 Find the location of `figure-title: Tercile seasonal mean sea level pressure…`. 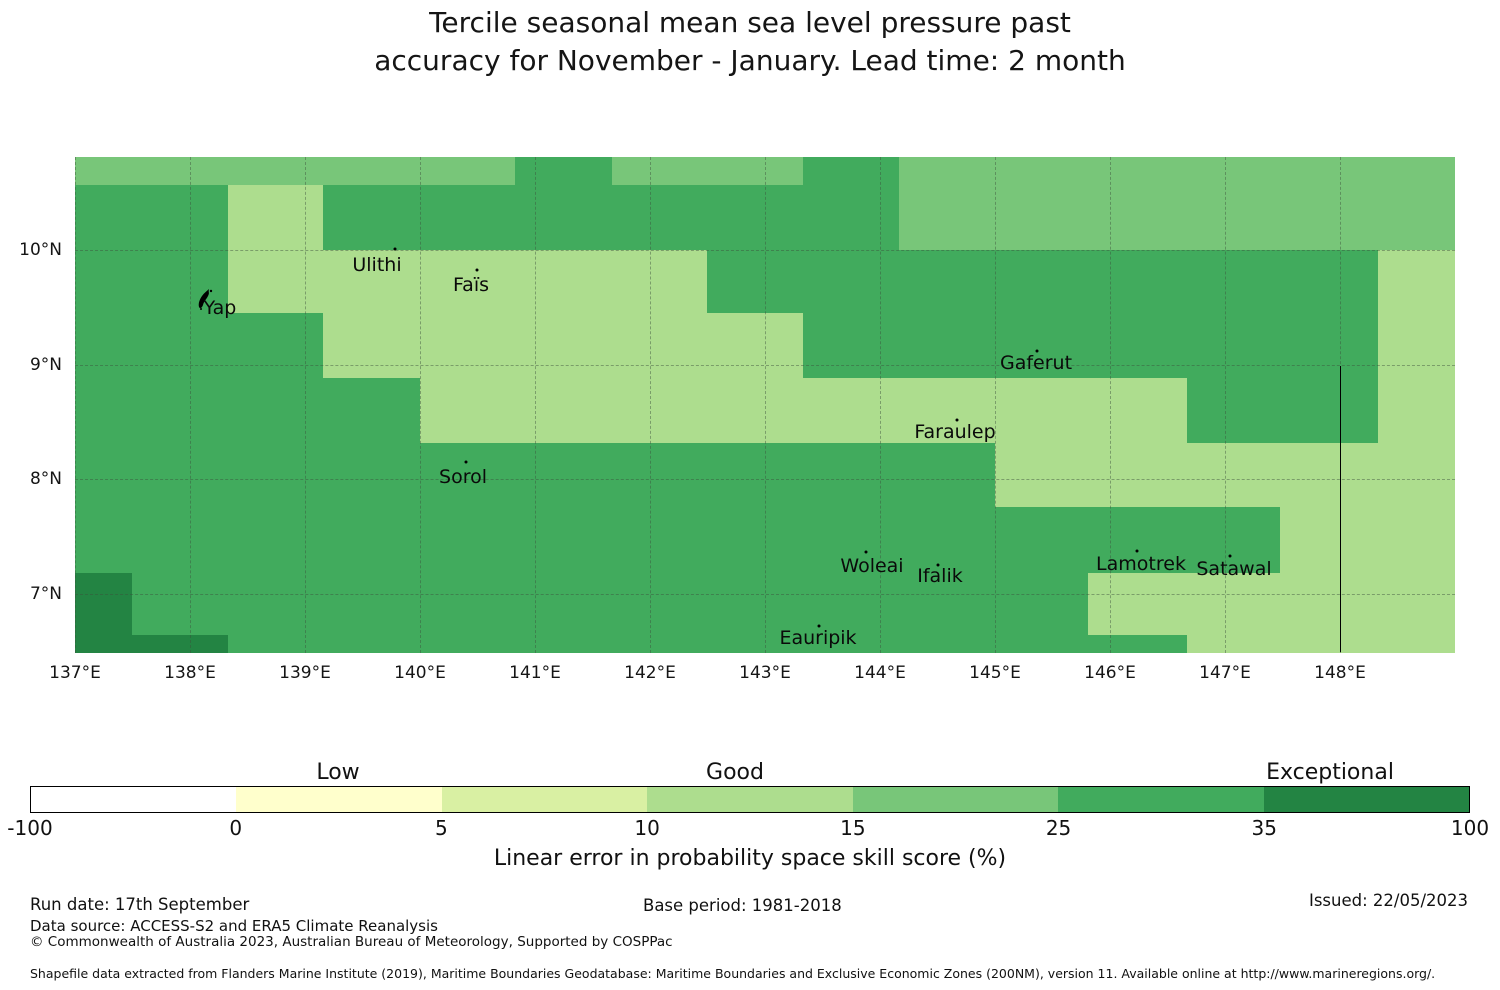

figure-title: Tercile seasonal mean sea level pressure… is located at coordinates (750, 42).